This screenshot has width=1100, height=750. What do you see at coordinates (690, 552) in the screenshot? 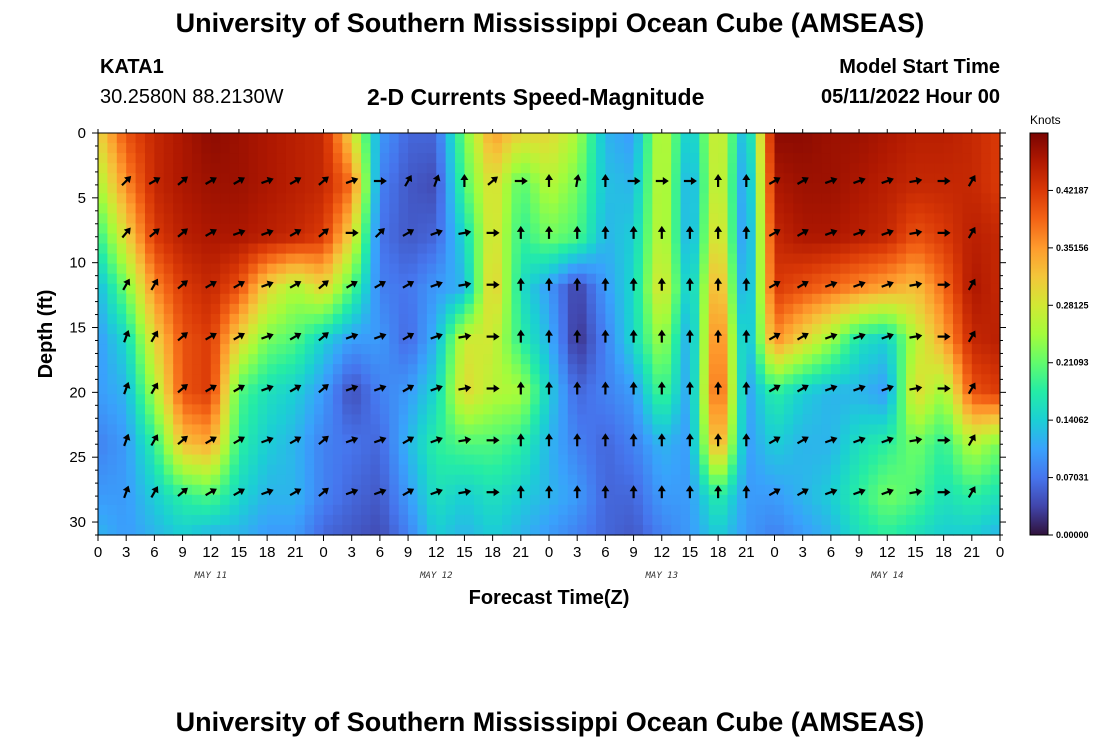
I see `x-tick-label: 15` at bounding box center [690, 552].